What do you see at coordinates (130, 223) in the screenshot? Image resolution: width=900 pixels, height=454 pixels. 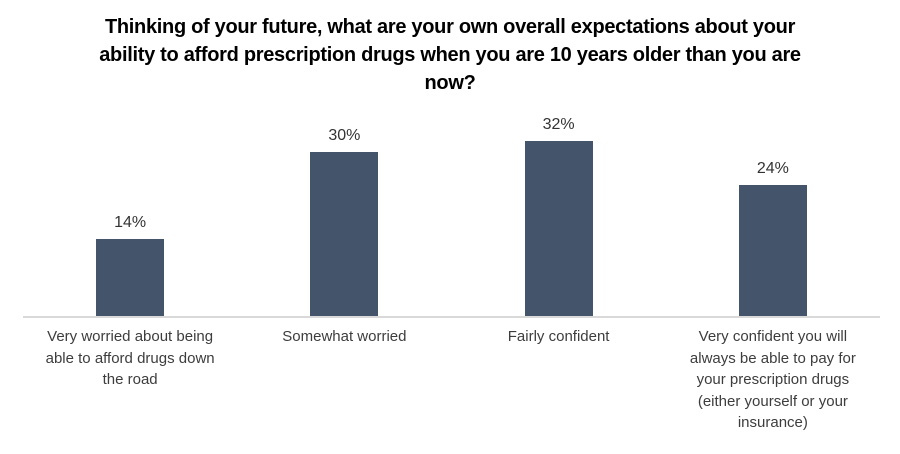 I see `data-label: 14%` at bounding box center [130, 223].